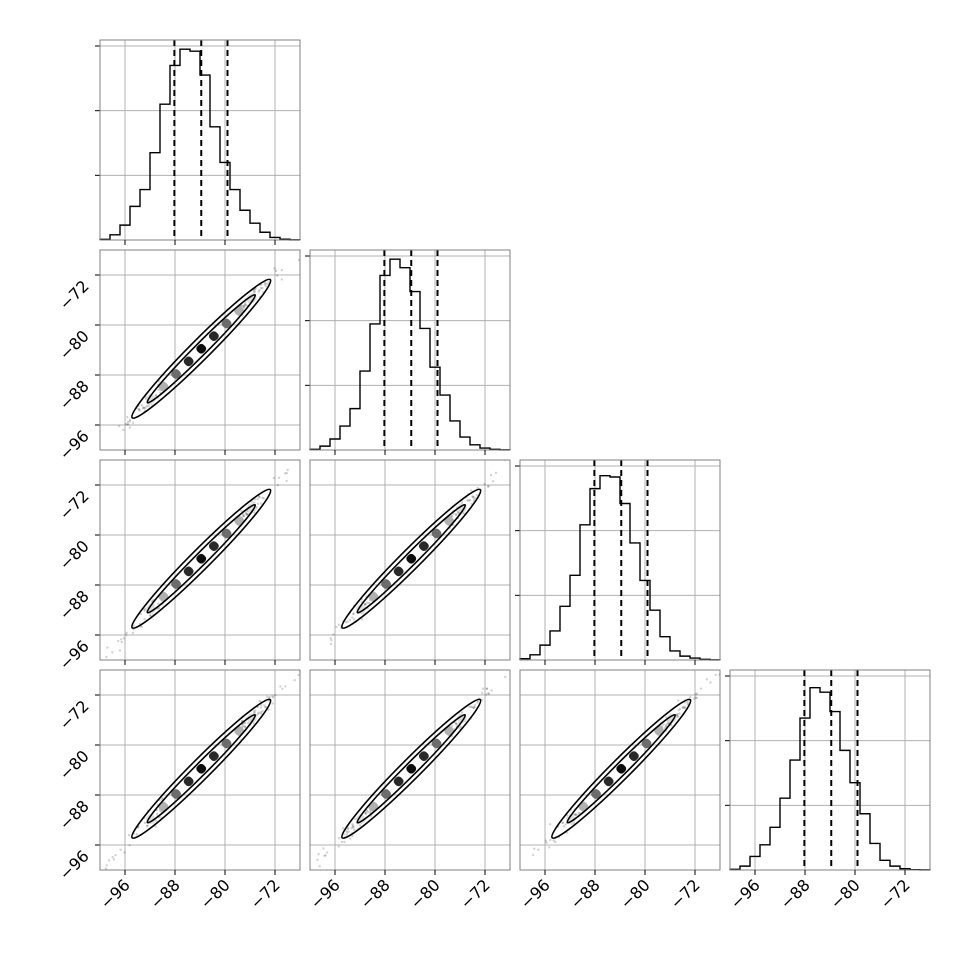 This screenshot has height=970, width=970. What do you see at coordinates (410, 354) in the screenshot?
I see `histogram-step-line` at bounding box center [410, 354].